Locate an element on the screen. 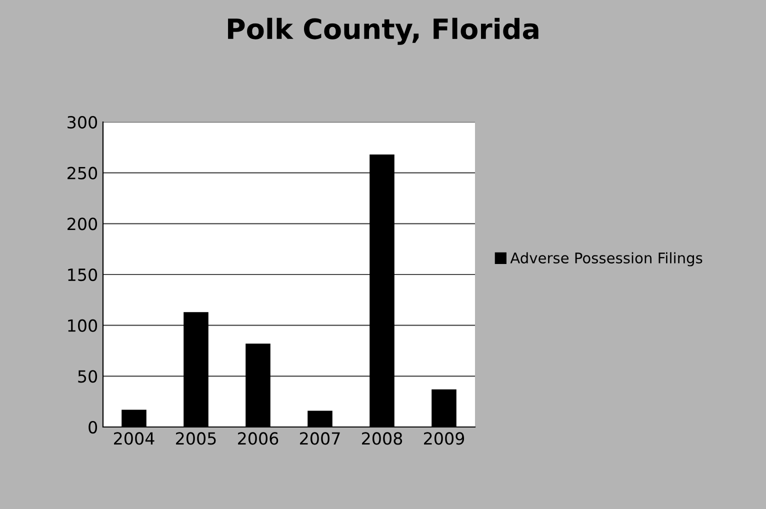 This screenshot has height=509, width=766. y-tick-label: 250 is located at coordinates (83, 173).